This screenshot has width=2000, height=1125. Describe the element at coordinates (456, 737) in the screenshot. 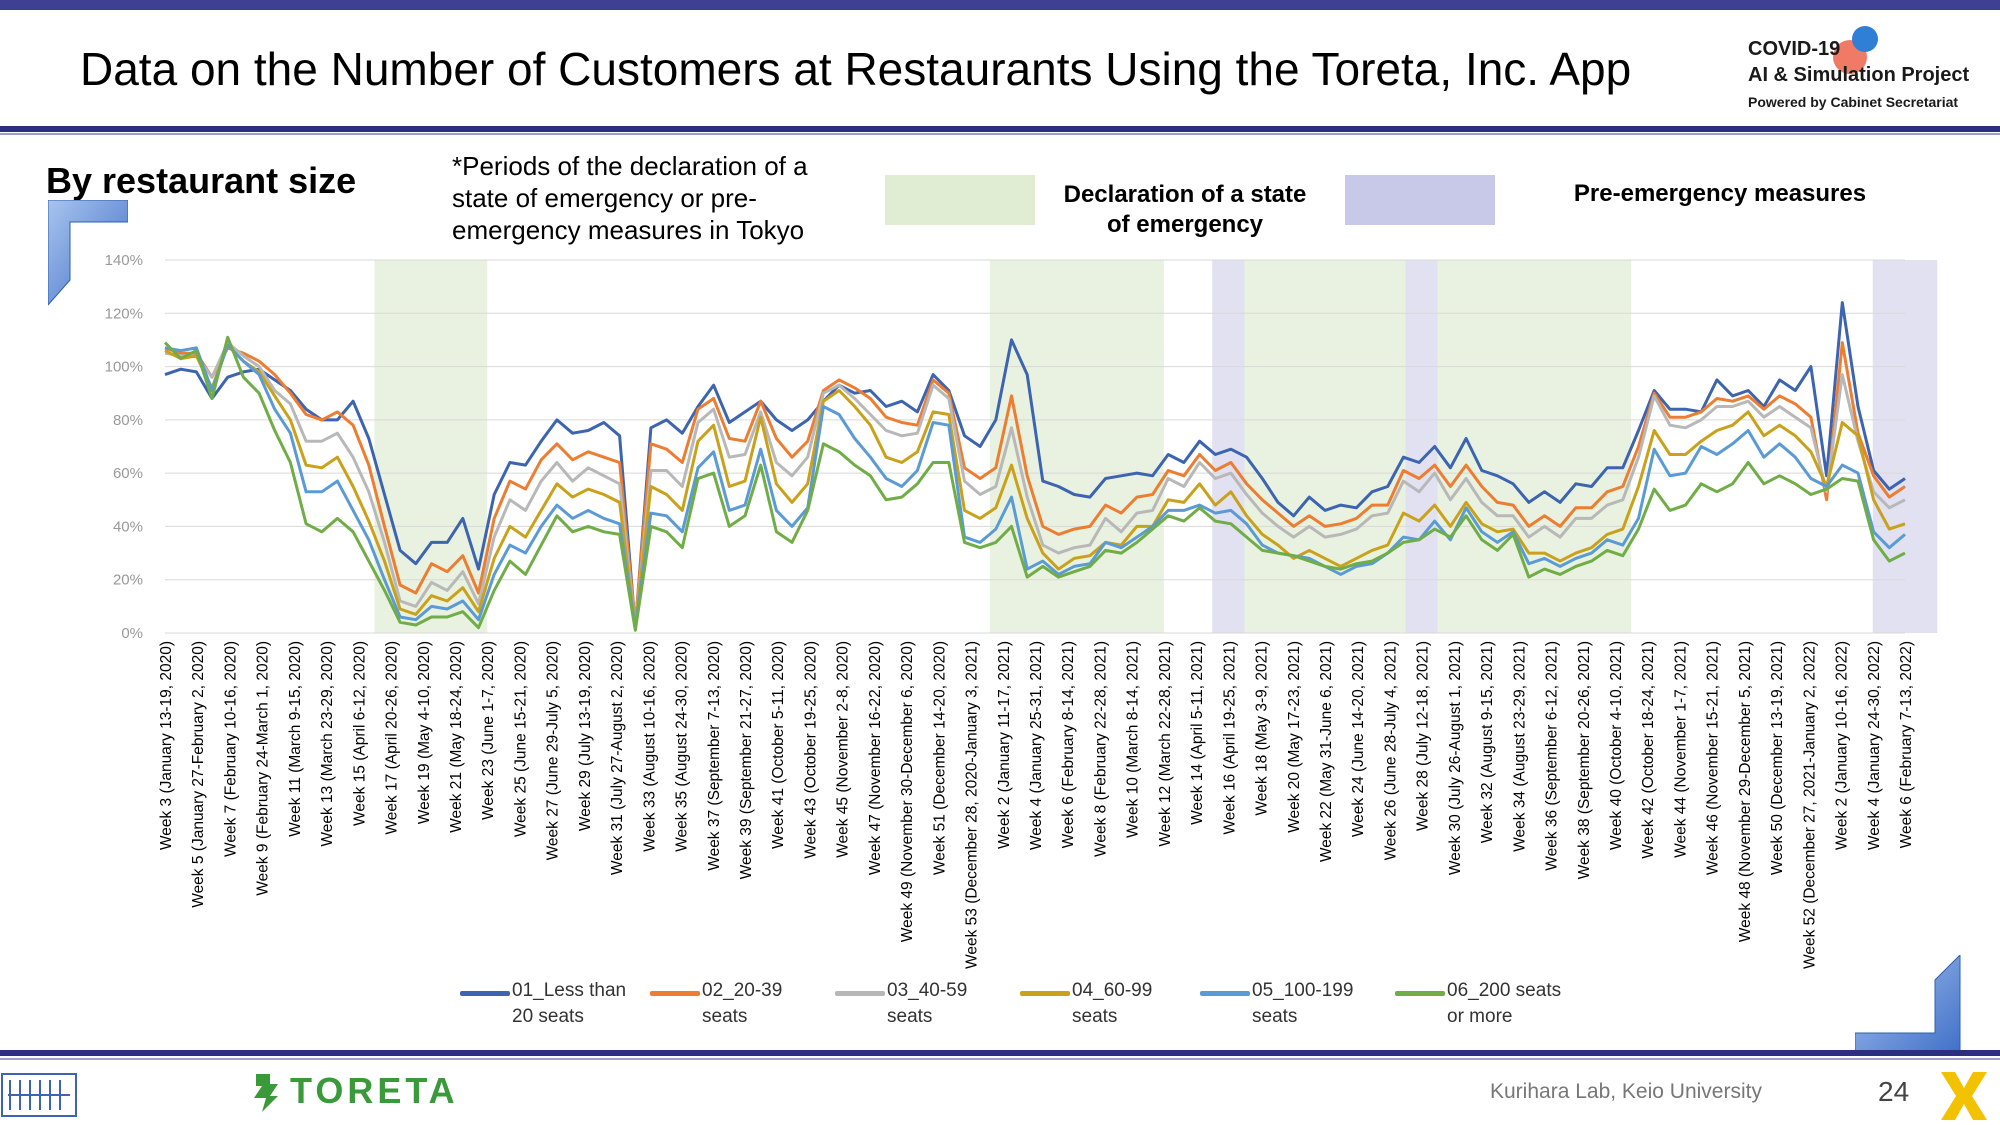

I see `x-tick-label: Week 21 (May 18-24, 2020)` at that location.